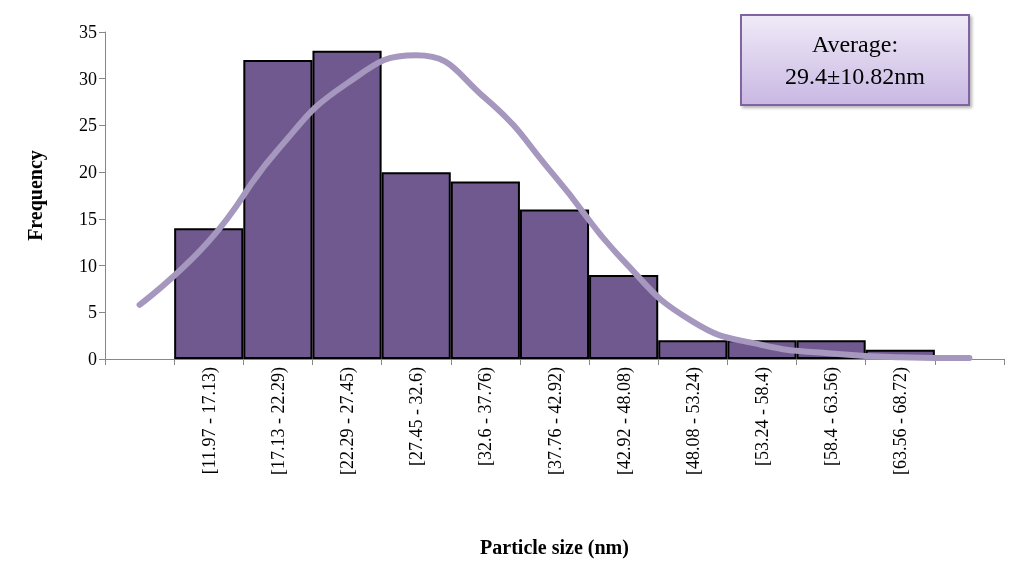  I want to click on x-tick-label: [37.76 - 42.92), so click(555, 421).